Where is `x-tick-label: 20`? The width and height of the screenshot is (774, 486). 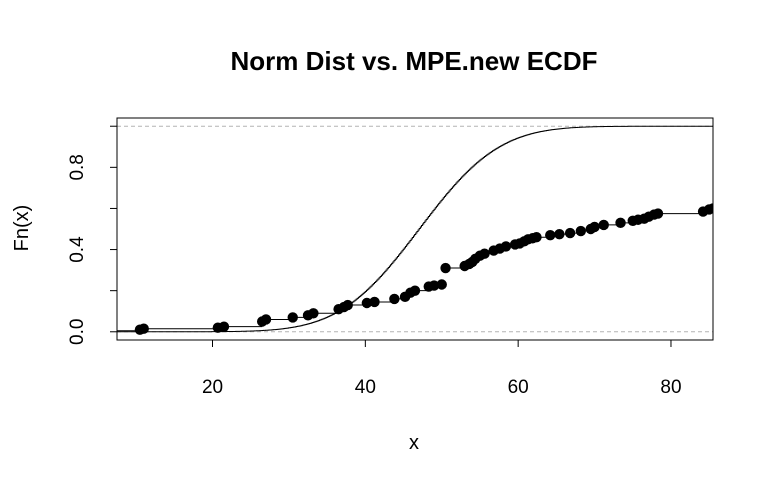
x-tick-label: 20 is located at coordinates (212, 387).